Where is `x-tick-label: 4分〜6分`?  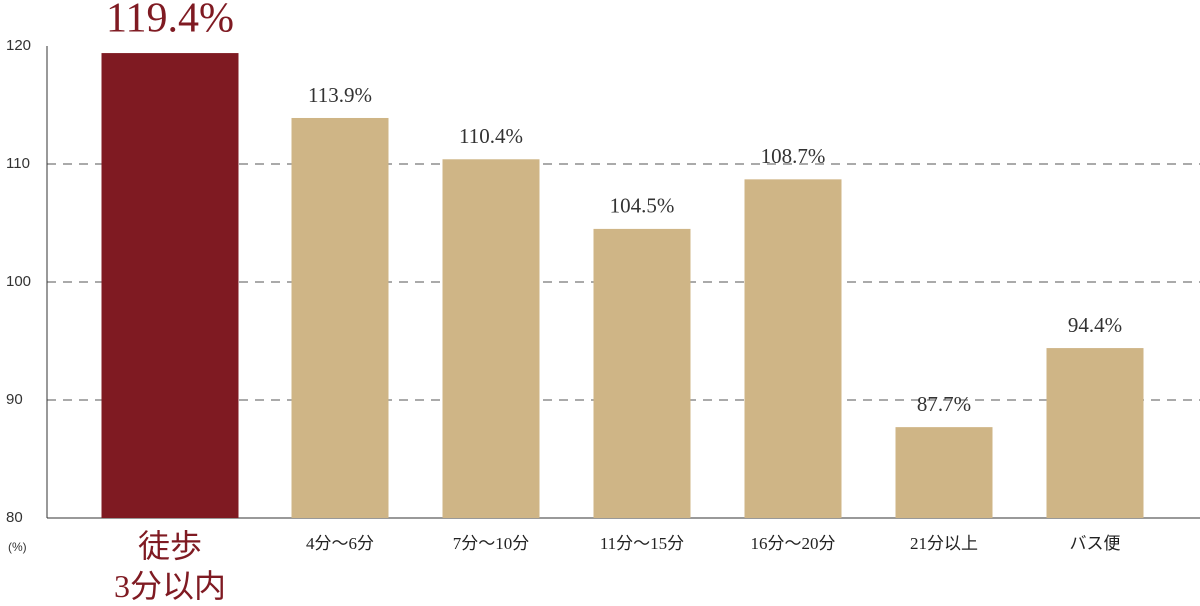
x-tick-label: 4分〜6分 is located at coordinates (340, 543).